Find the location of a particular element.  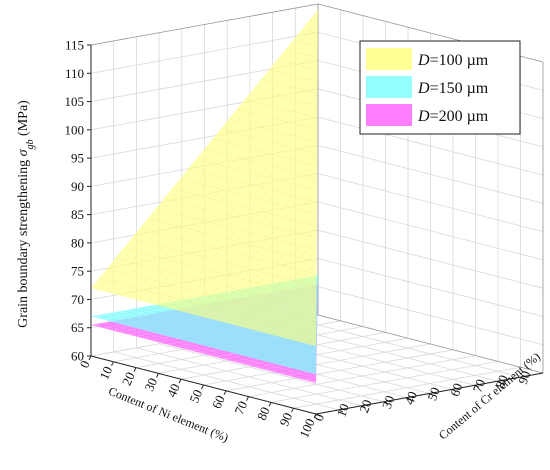

z-tick-label: 95 is located at coordinates (77, 158).